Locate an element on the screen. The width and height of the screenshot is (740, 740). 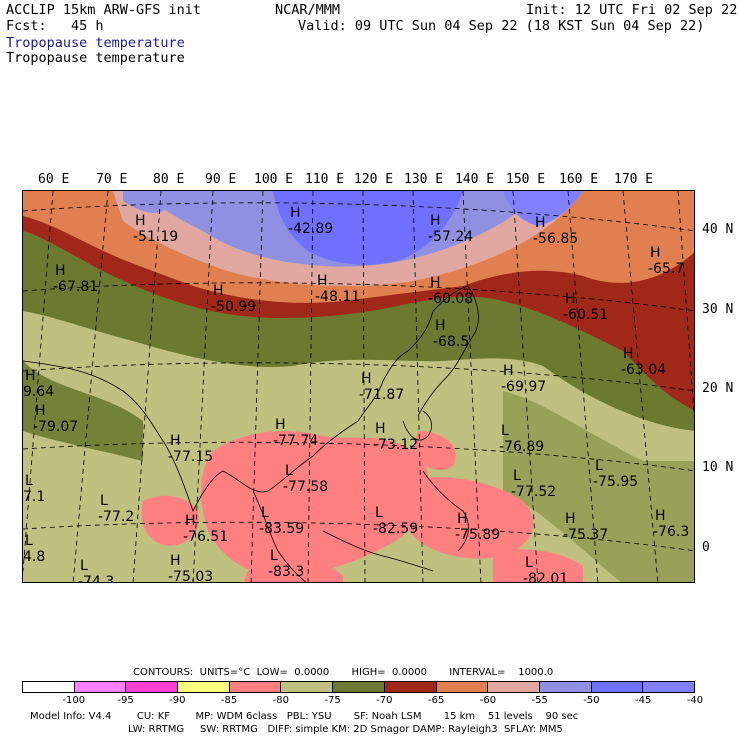
map-value-label: -60.08 is located at coordinates (450, 299).